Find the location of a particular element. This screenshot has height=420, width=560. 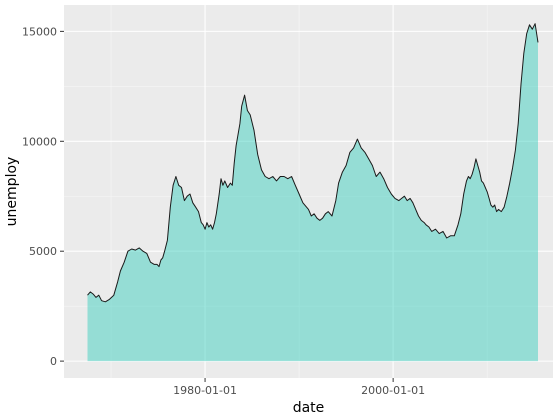

y-tick-label: 15000 is located at coordinates (39, 31).